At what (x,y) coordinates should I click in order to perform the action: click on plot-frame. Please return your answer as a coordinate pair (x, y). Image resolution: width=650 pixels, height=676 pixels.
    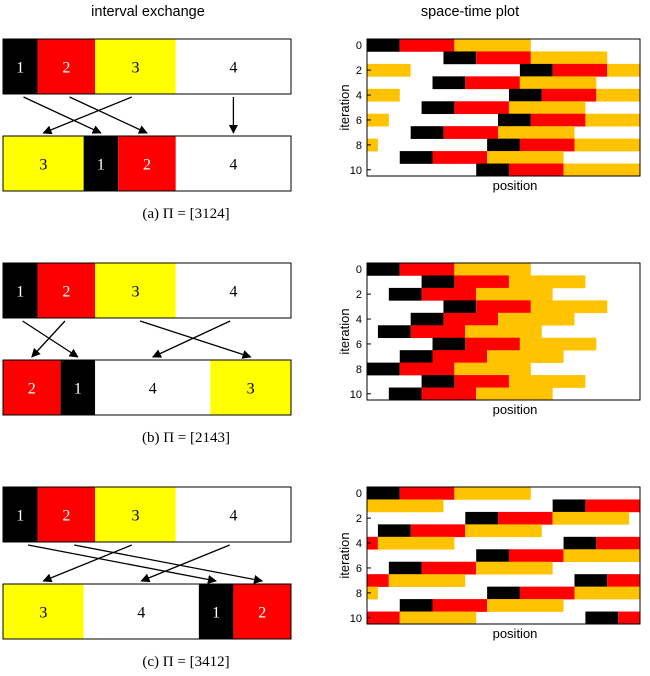
    Looking at the image, I should click on (503, 555).